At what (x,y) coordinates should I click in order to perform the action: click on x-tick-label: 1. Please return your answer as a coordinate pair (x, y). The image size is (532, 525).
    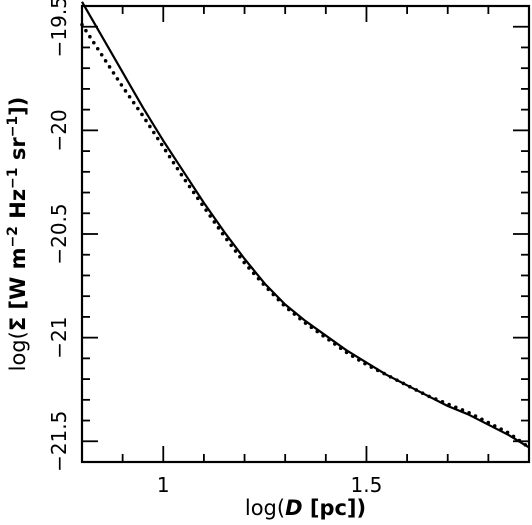
    Looking at the image, I should click on (163, 485).